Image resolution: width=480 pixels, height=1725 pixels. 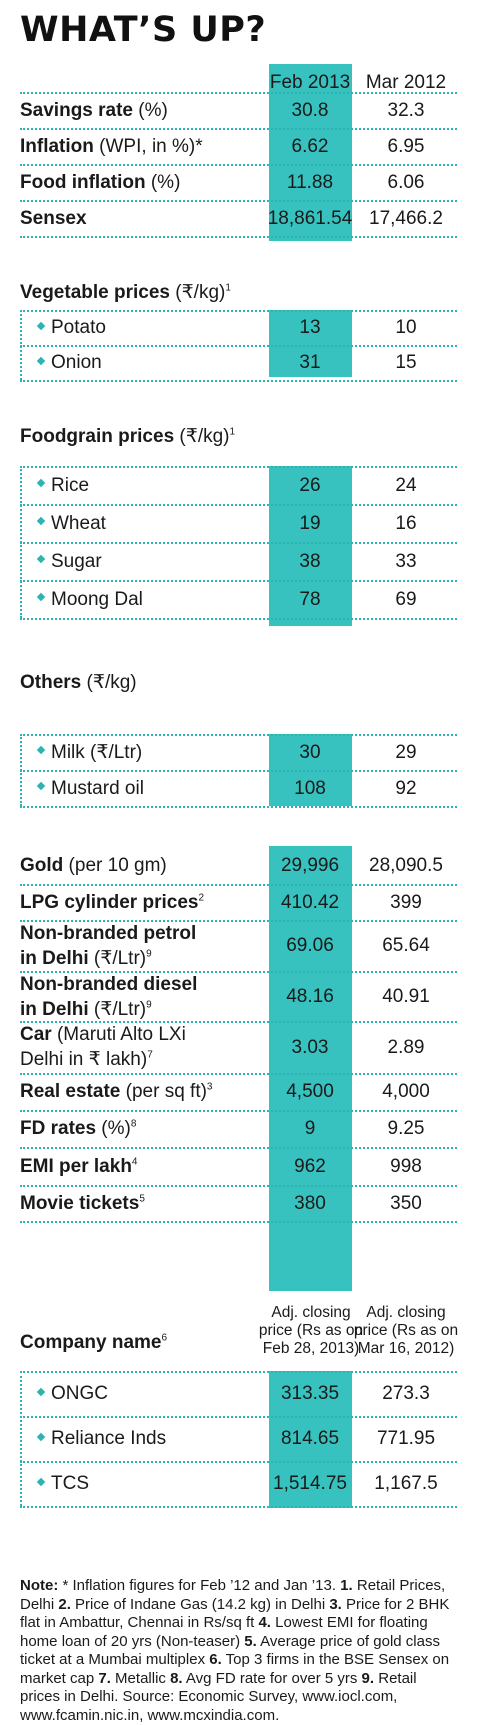 What do you see at coordinates (406, 902) in the screenshot?
I see `value-previous: 399` at bounding box center [406, 902].